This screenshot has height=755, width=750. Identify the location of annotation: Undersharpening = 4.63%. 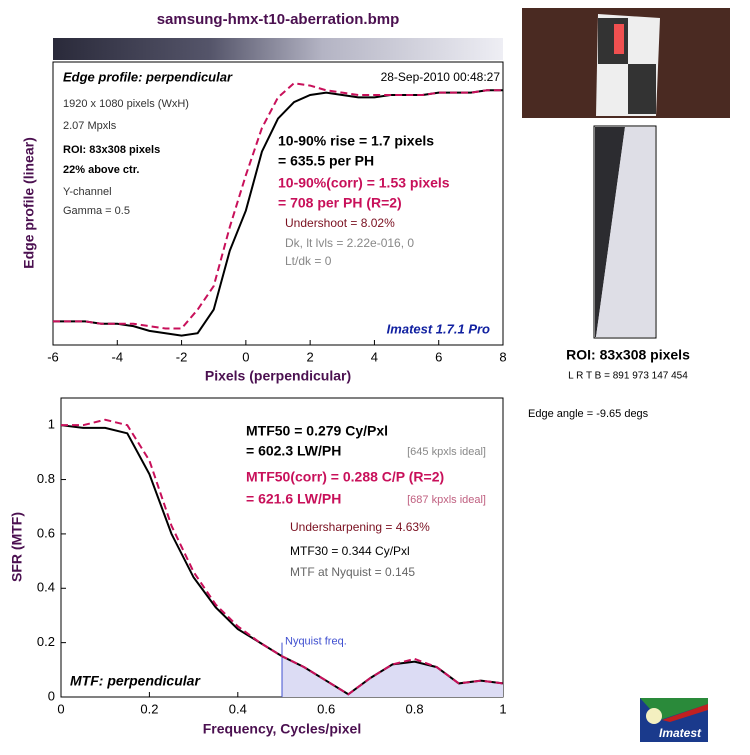
(360, 527).